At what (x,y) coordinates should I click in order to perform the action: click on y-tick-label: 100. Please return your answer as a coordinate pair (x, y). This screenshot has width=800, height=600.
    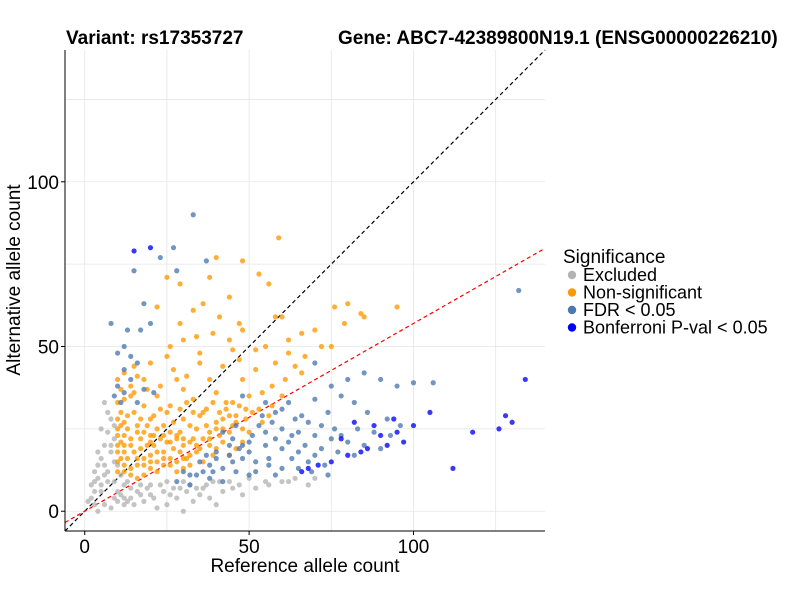
    Looking at the image, I should click on (43, 183).